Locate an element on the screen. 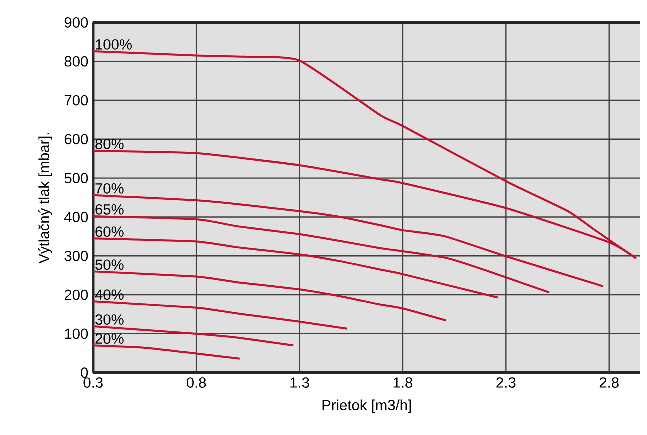 The image size is (647, 435). series-label: 100% is located at coordinates (114, 45).